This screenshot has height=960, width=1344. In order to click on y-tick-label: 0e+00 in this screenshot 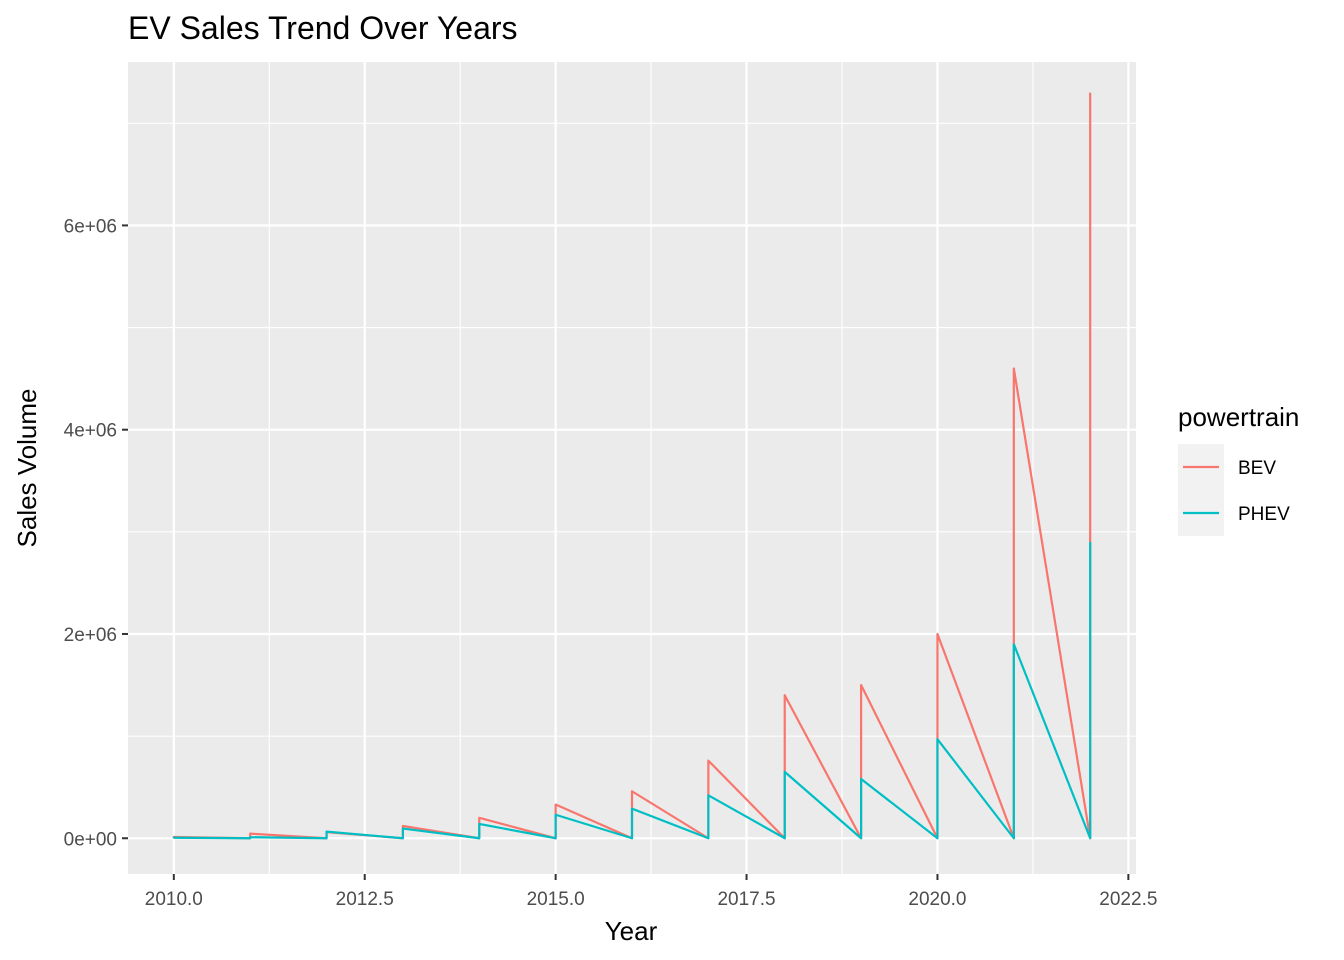, I will do `click(90, 839)`.